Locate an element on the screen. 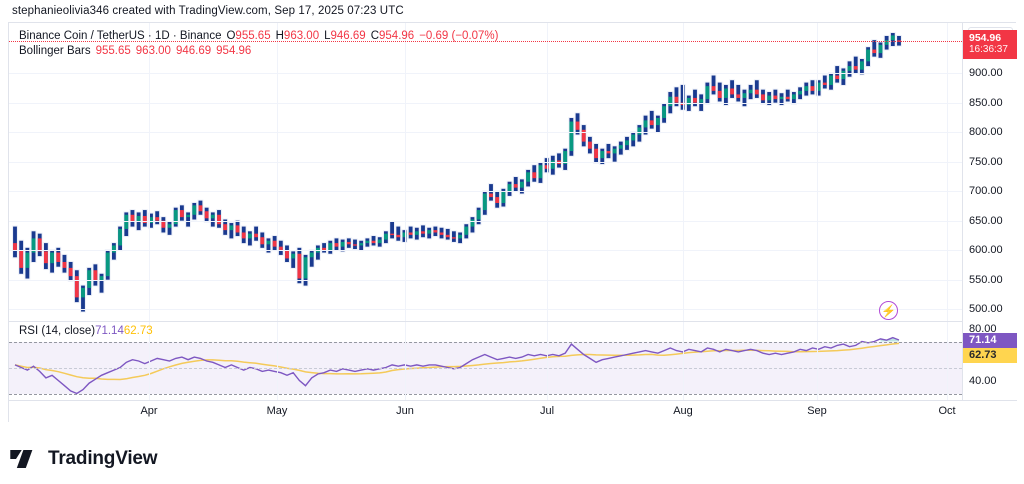 The image size is (1024, 484). rsi-ma-value-badge: 62.73 is located at coordinates (990, 355).